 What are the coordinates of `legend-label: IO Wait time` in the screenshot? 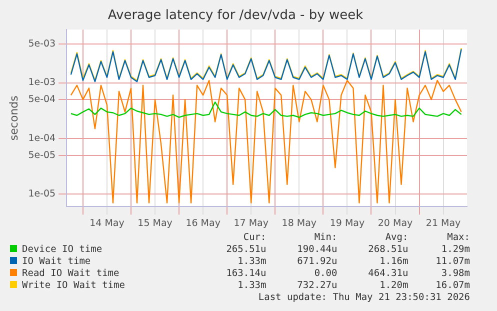 It's located at (56, 262).